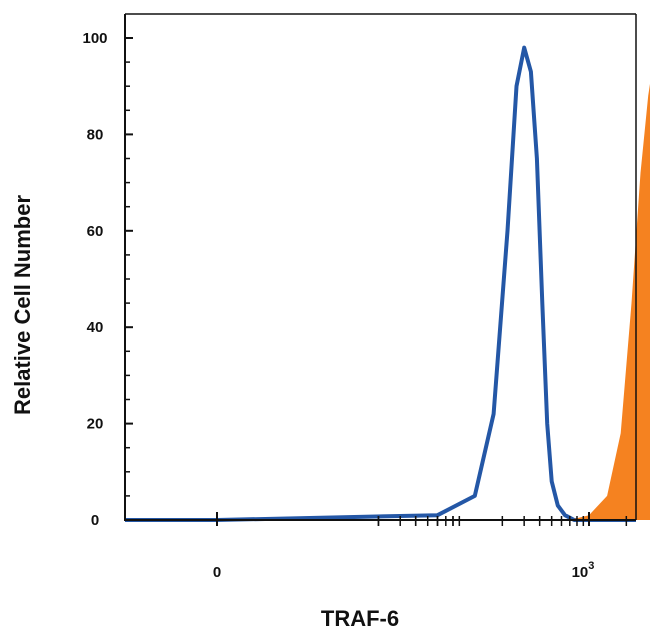 This screenshot has width=650, height=641. Describe the element at coordinates (583, 570) in the screenshot. I see `x-tick-label: 103` at that location.